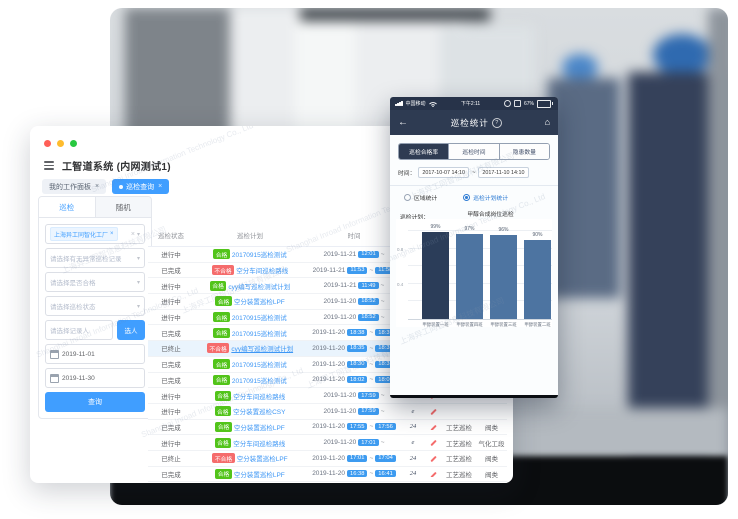 This screenshot has width=738, height=519. I want to click on date-to-input: 2017-11-10 14:10, so click(503, 172).